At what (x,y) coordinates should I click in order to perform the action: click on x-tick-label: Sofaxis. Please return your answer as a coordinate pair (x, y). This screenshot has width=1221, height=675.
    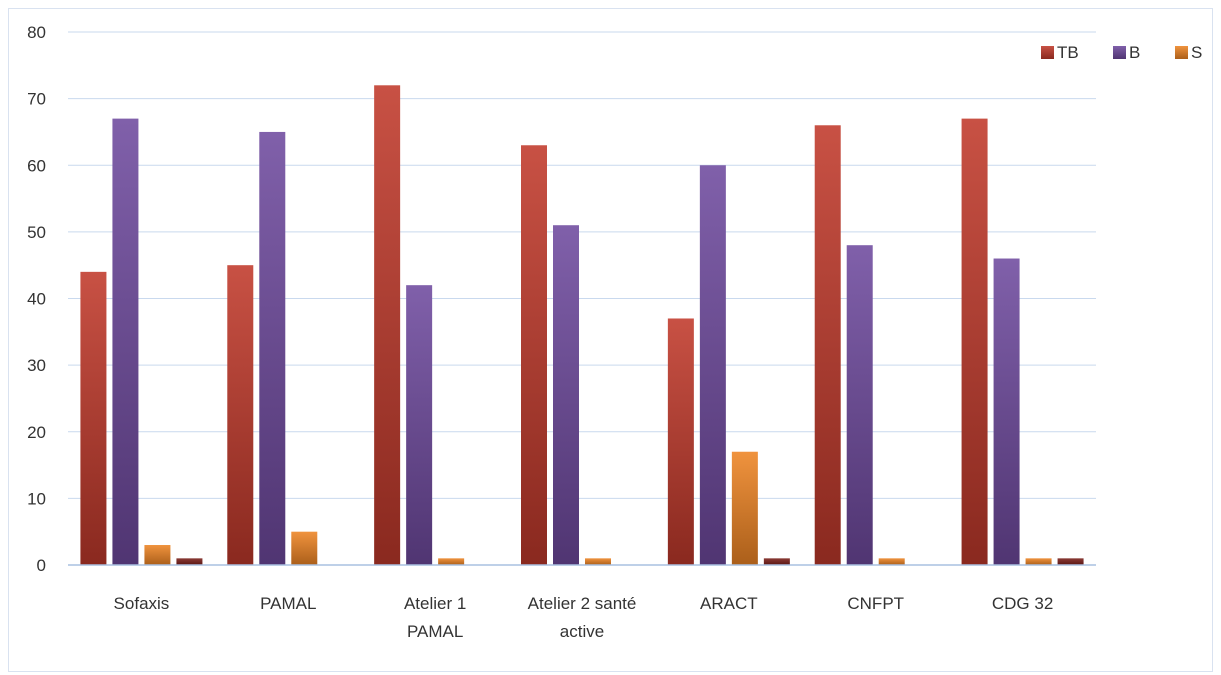
    Looking at the image, I should click on (142, 603).